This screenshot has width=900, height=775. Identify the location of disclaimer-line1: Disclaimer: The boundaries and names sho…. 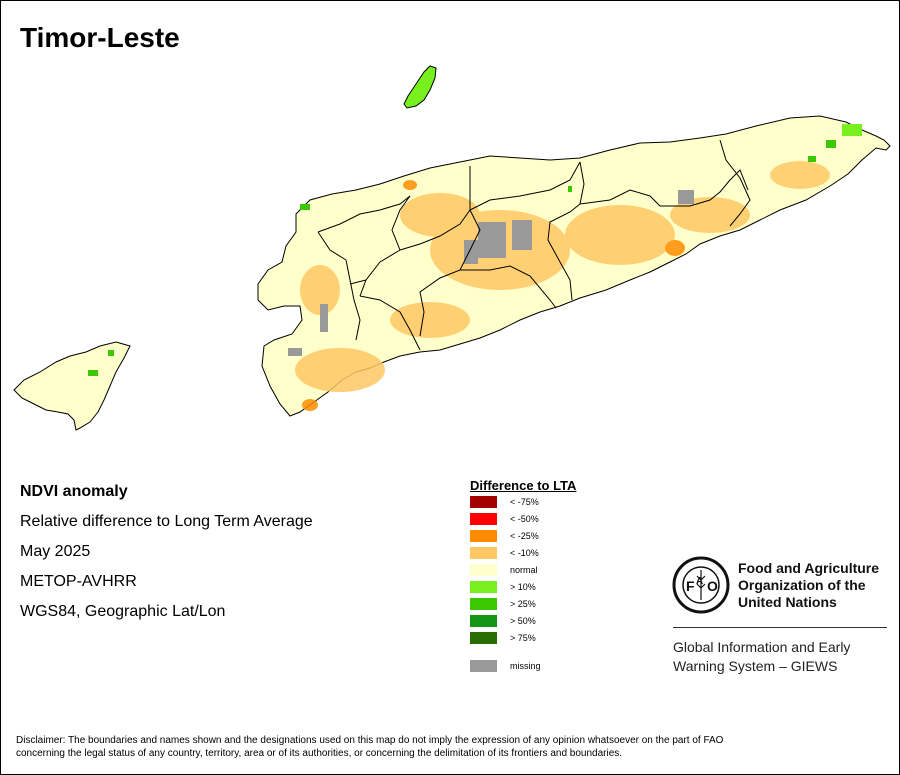
(370, 740).